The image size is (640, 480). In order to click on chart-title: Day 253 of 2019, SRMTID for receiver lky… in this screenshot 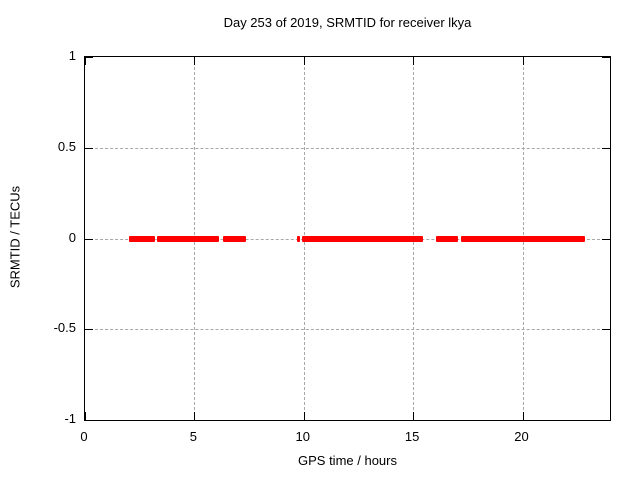, I will do `click(347, 22)`.